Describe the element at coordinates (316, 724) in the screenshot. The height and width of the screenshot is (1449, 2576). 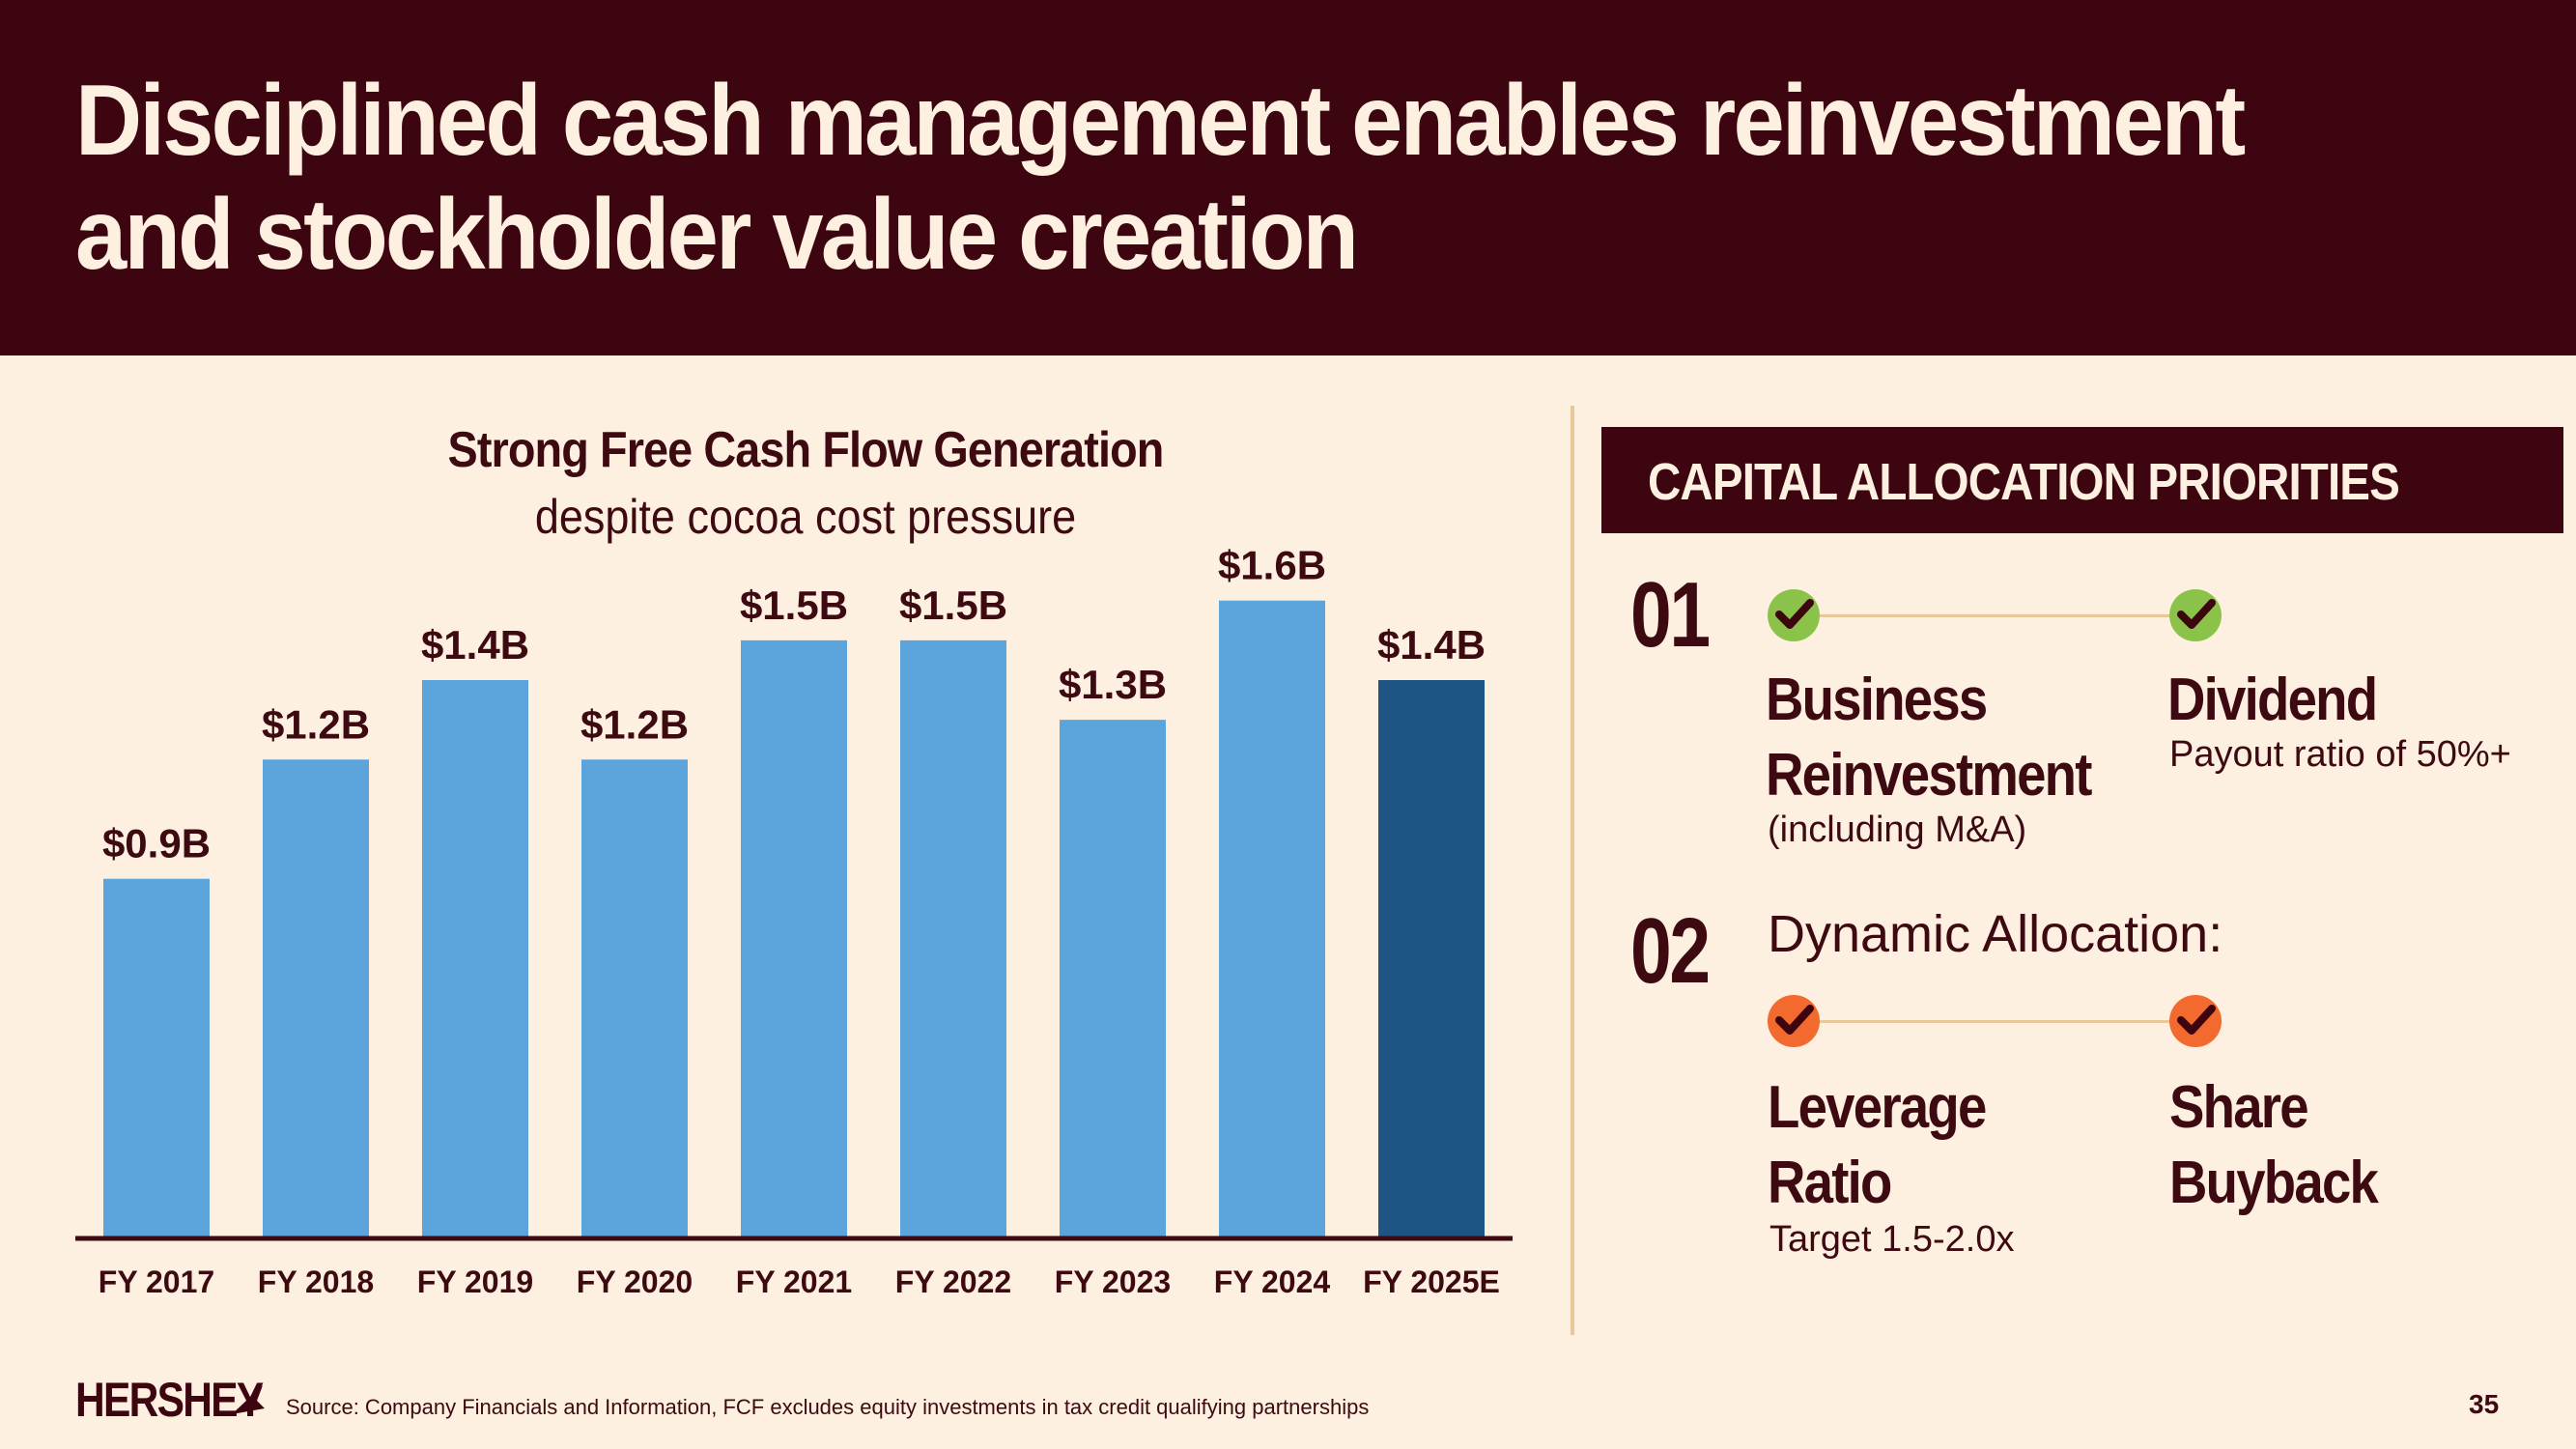
I see `data-label-fy-2018: $1.2B` at that location.